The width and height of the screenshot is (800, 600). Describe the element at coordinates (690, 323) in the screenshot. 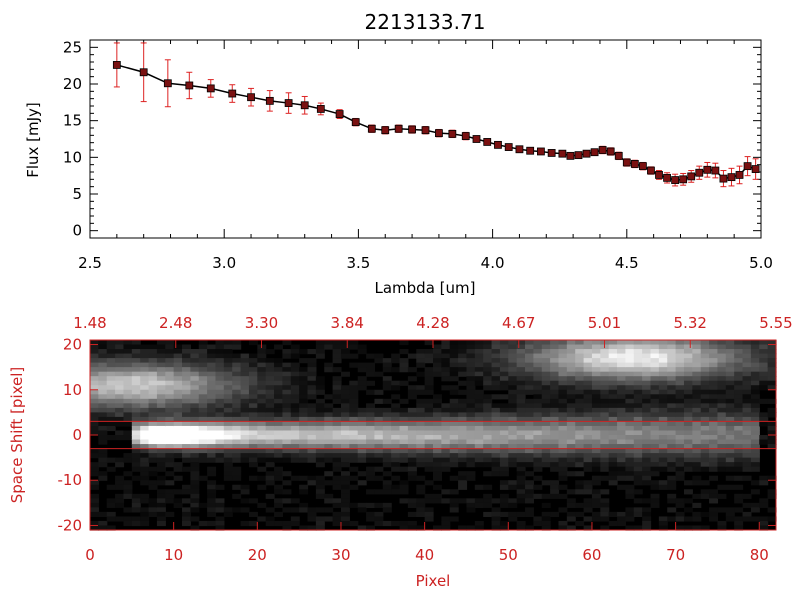

I see `heatmap-wavelength-tick-label: 5.32` at that location.